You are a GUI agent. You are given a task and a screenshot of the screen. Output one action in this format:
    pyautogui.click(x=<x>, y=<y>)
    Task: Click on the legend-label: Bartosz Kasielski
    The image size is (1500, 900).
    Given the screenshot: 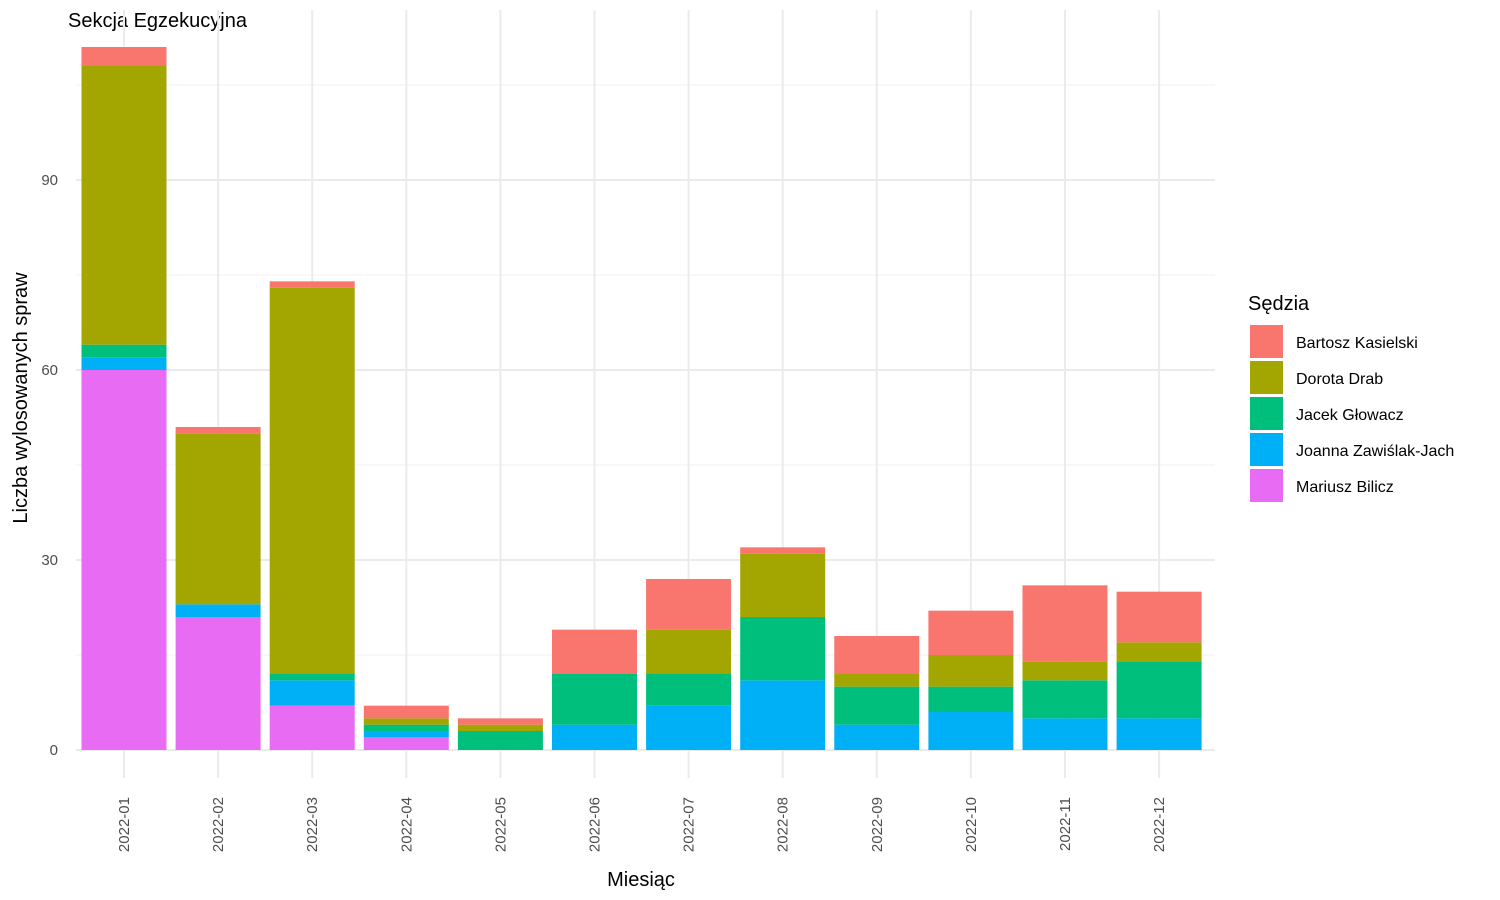 What is the action you would take?
    pyautogui.click(x=1357, y=343)
    